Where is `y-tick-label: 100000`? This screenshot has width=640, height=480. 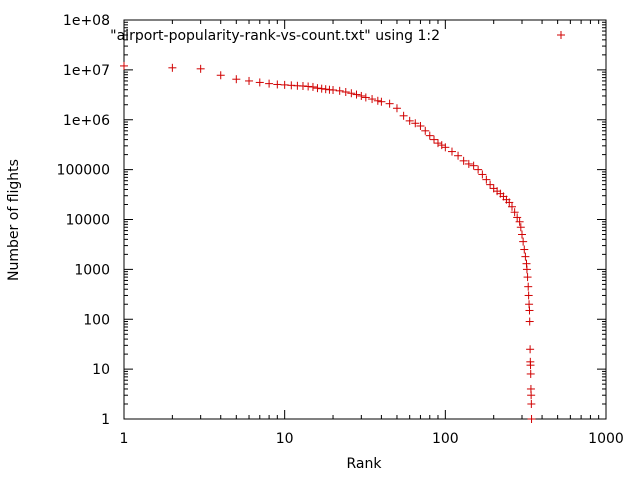
y-tick-label: 100000 is located at coordinates (83, 171).